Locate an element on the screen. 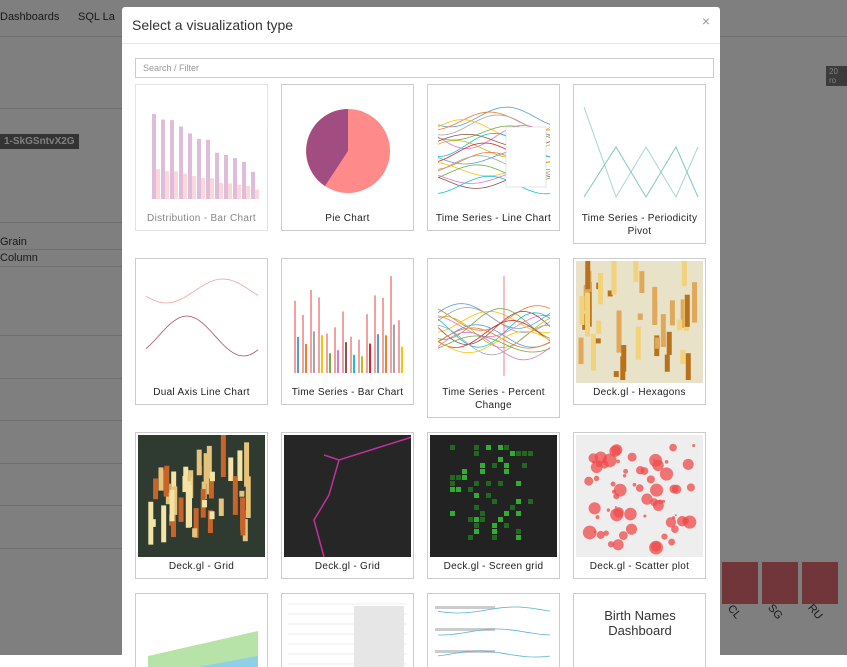 Image resolution: width=847 pixels, height=667 pixels. viz-card: Deck.gl - Screen grid is located at coordinates (493, 505).